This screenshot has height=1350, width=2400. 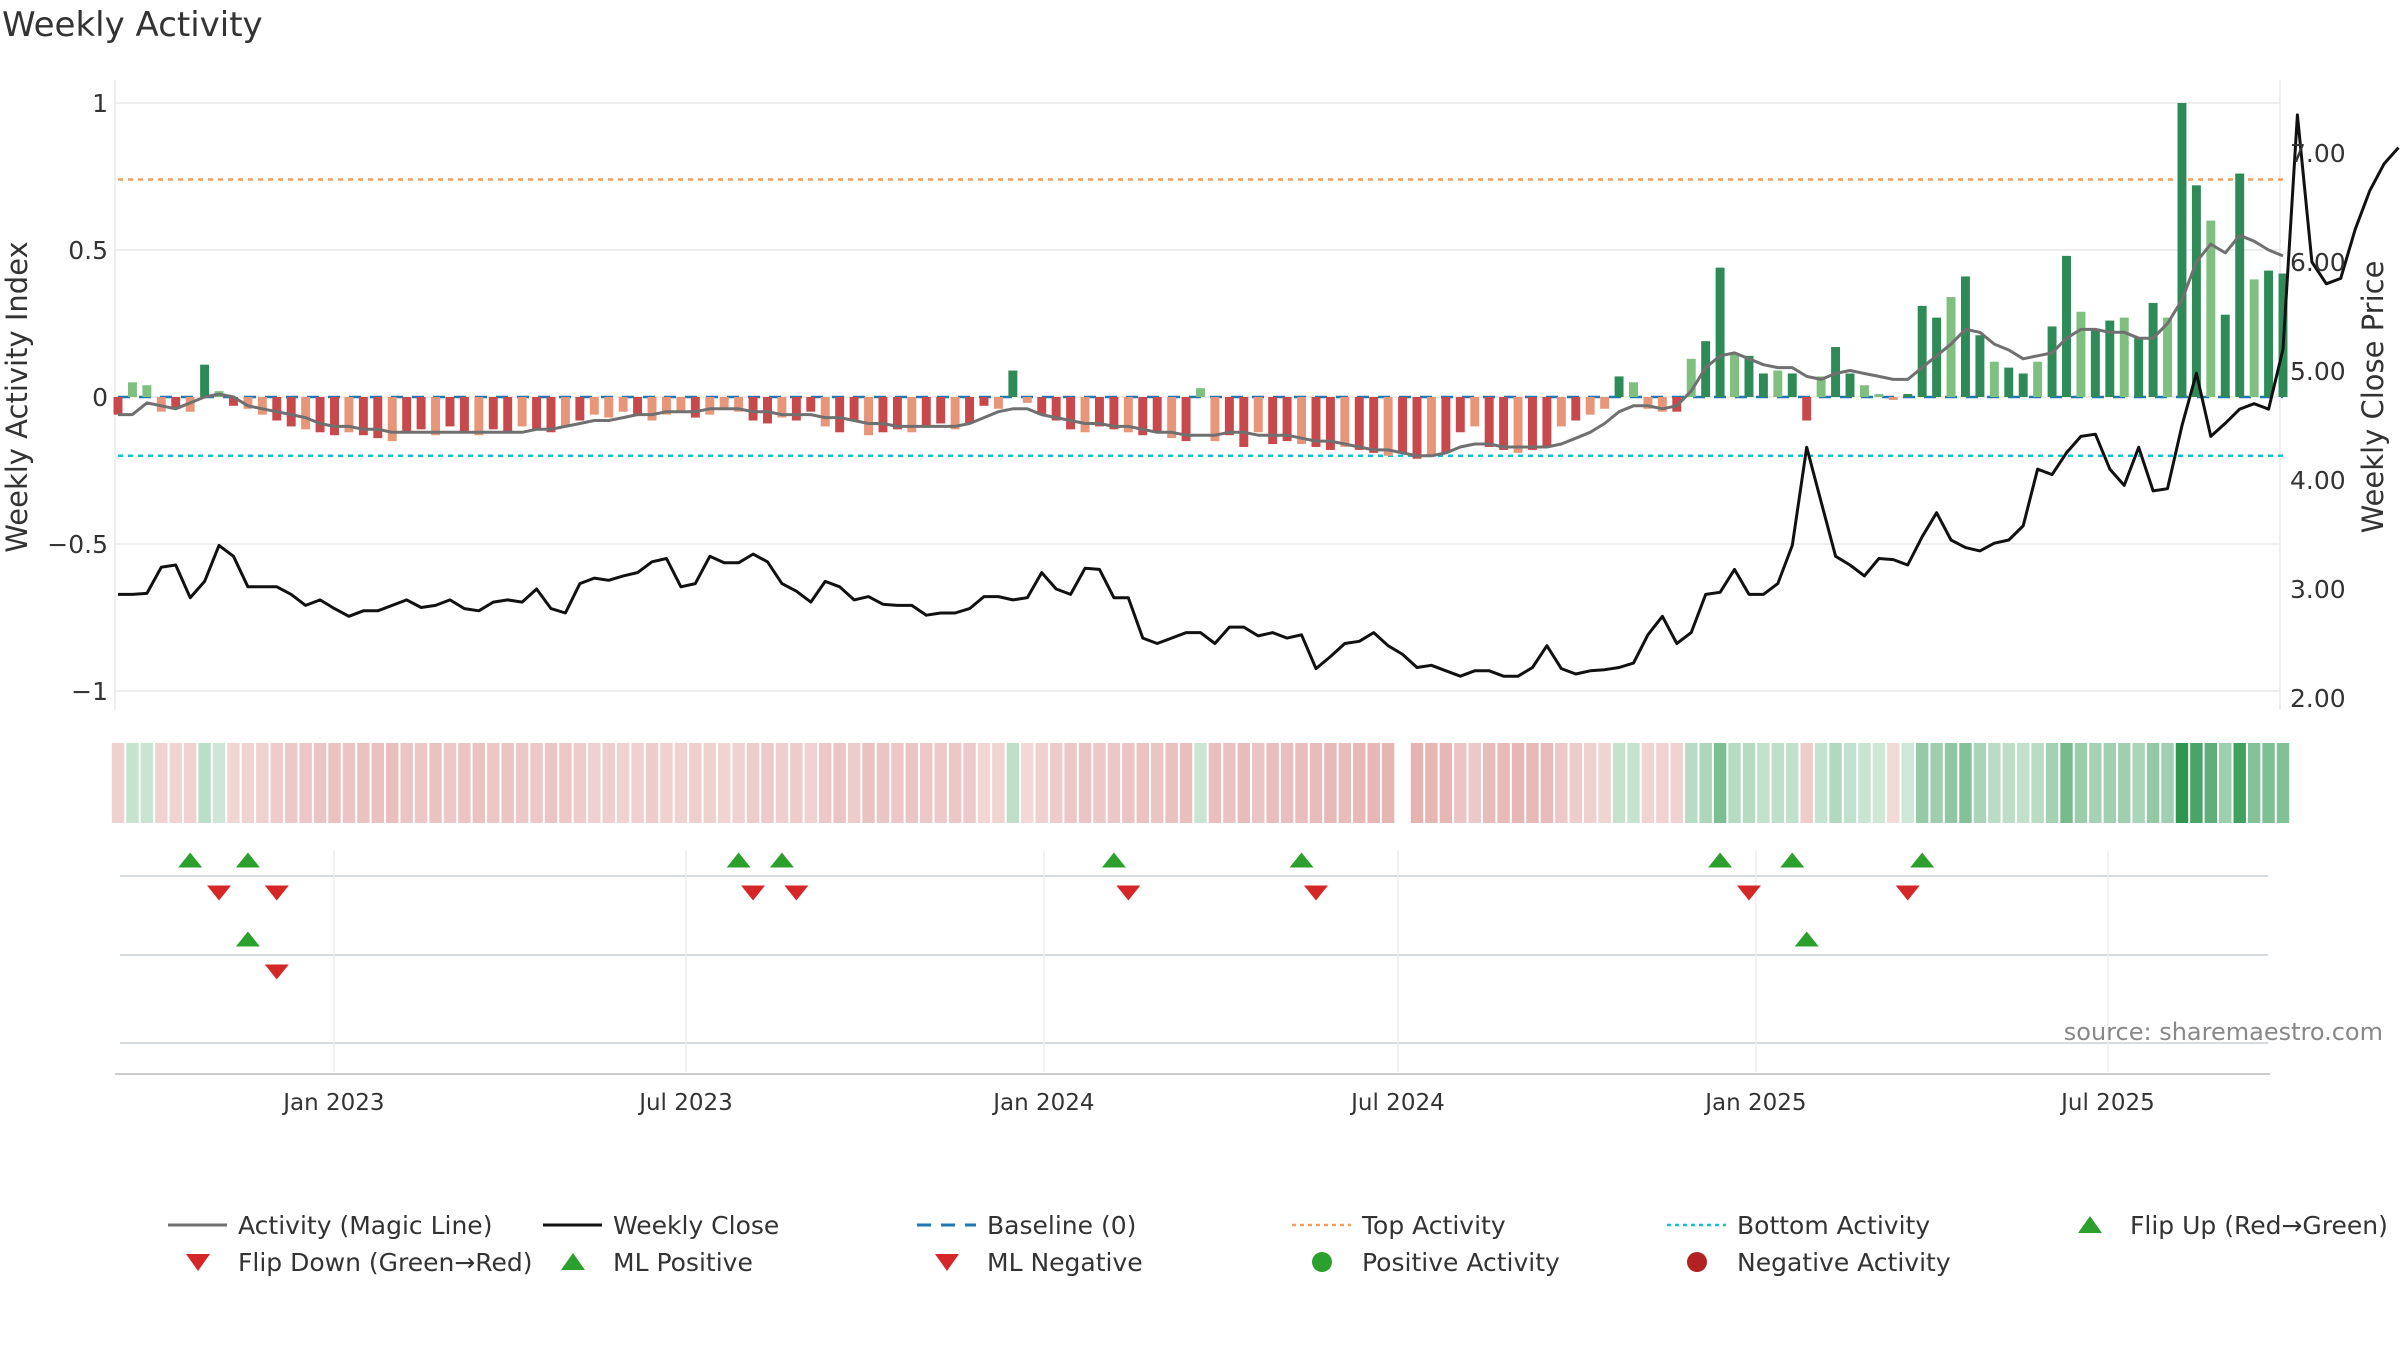 I want to click on legend-label: Flip Down (Green→Red), so click(x=385, y=1262).